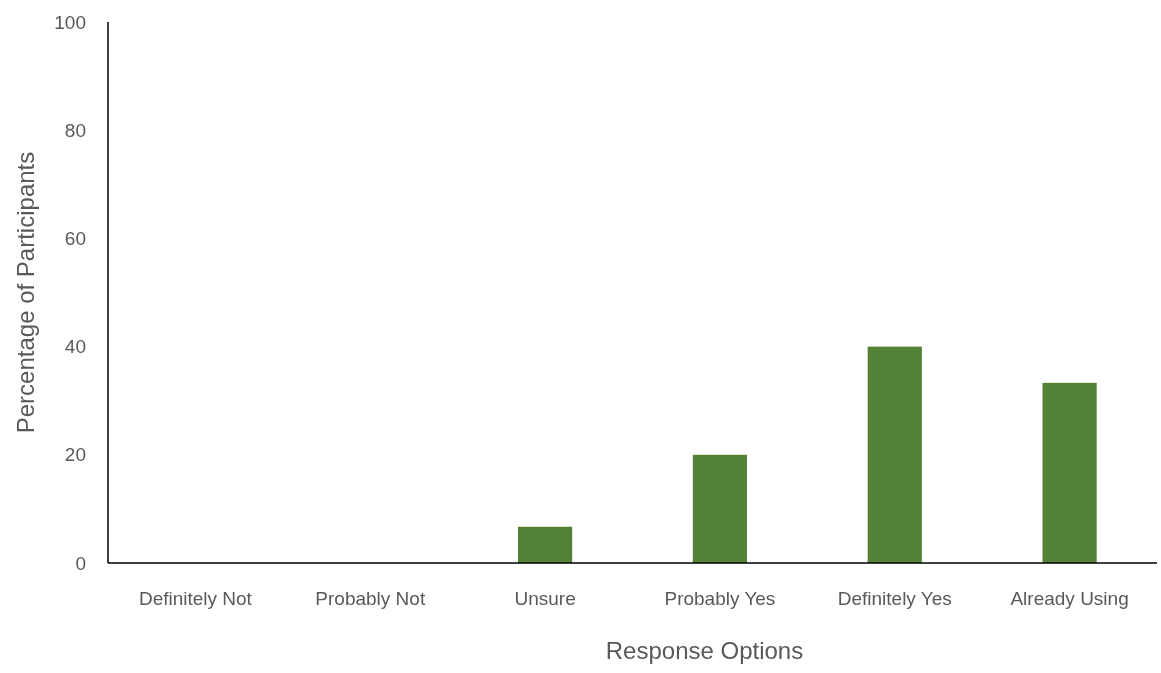  I want to click on y-tick-label: 0, so click(80, 563).